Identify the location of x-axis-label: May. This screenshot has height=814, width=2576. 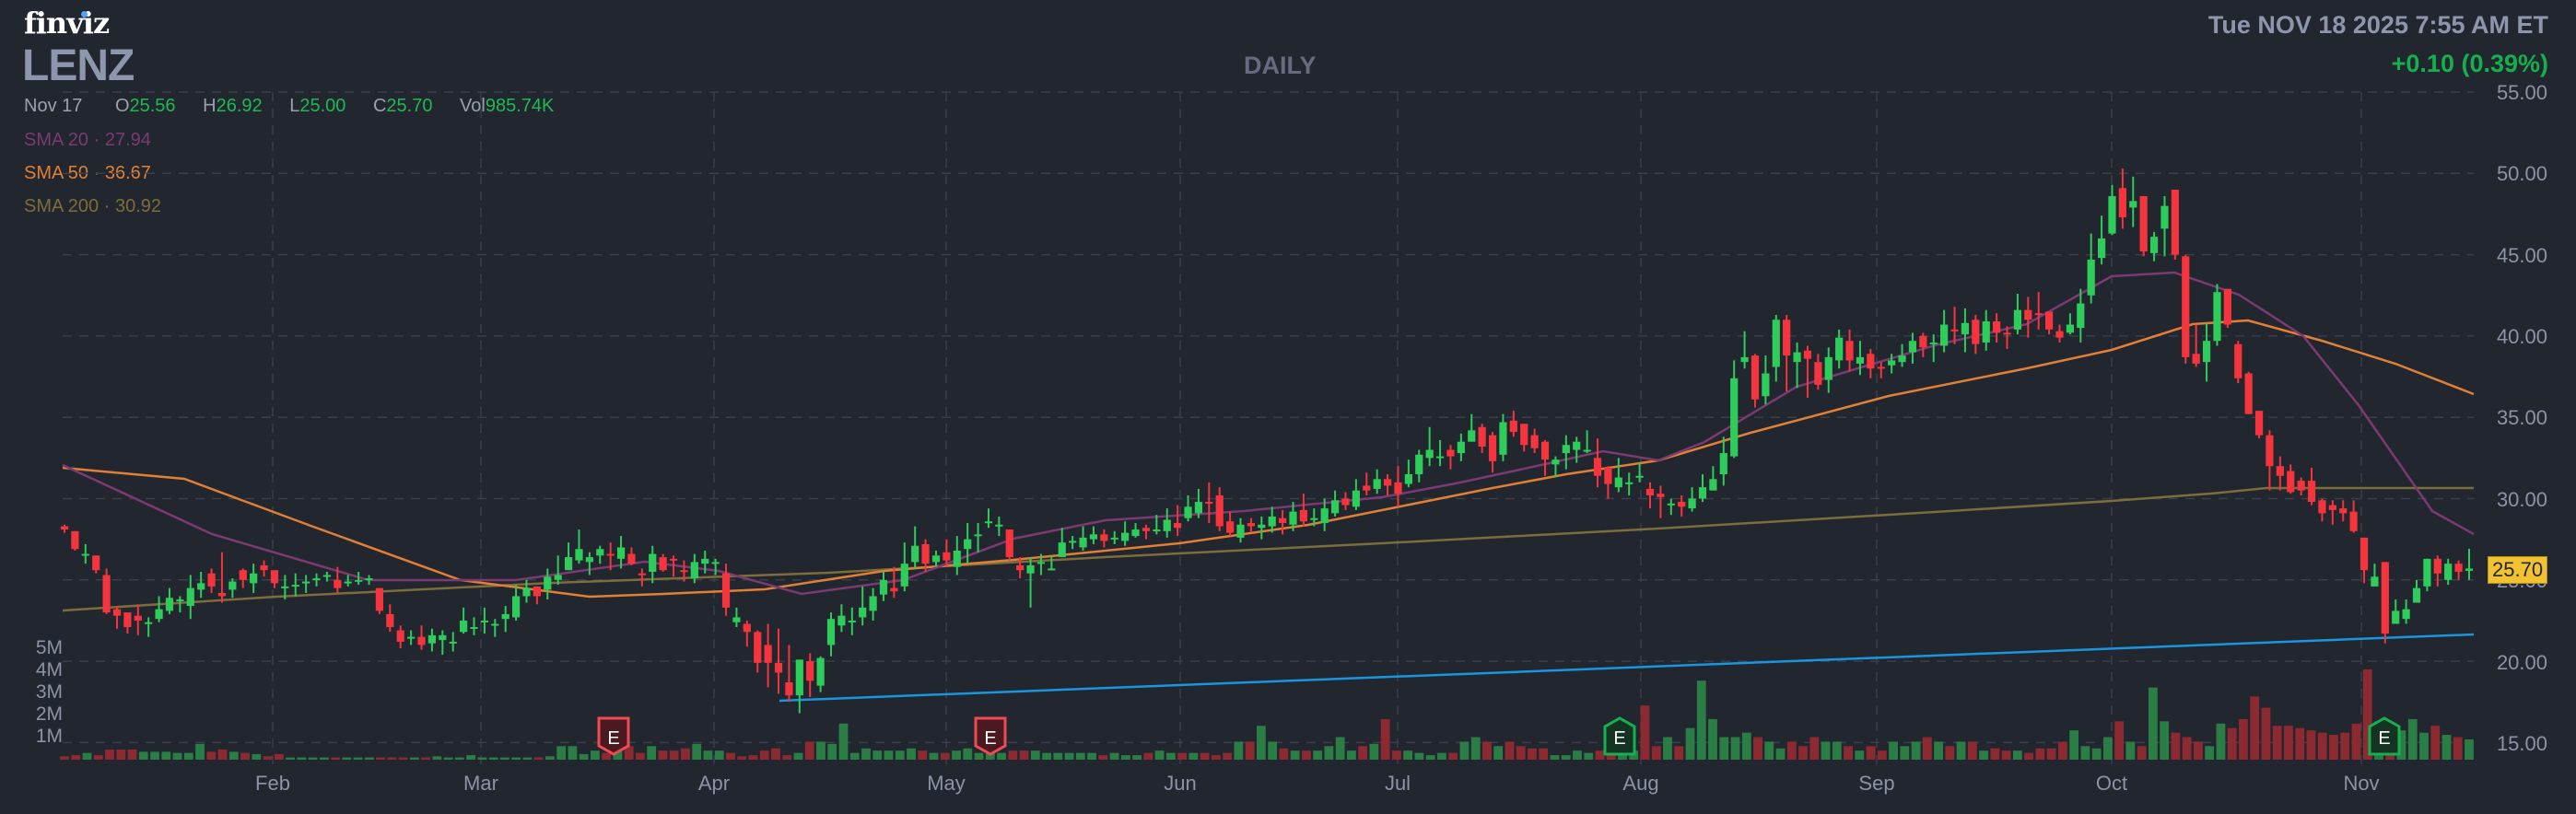
(946, 783).